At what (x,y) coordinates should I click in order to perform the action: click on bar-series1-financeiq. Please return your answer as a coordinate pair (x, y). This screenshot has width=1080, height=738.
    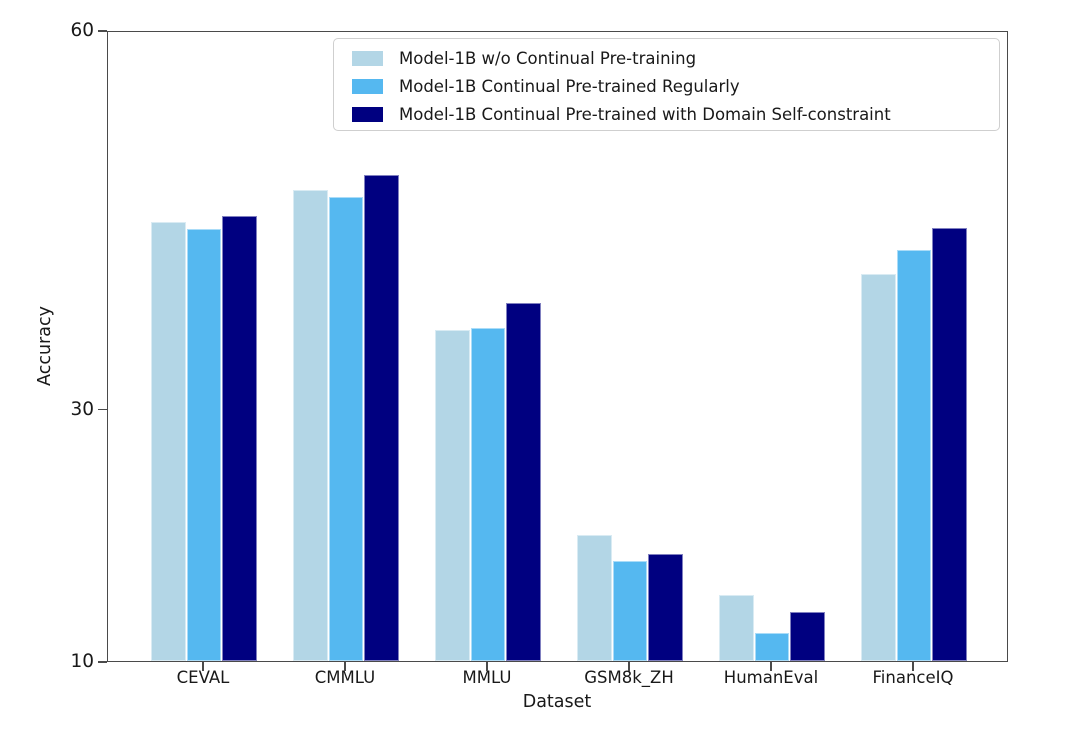
    Looking at the image, I should click on (913, 455).